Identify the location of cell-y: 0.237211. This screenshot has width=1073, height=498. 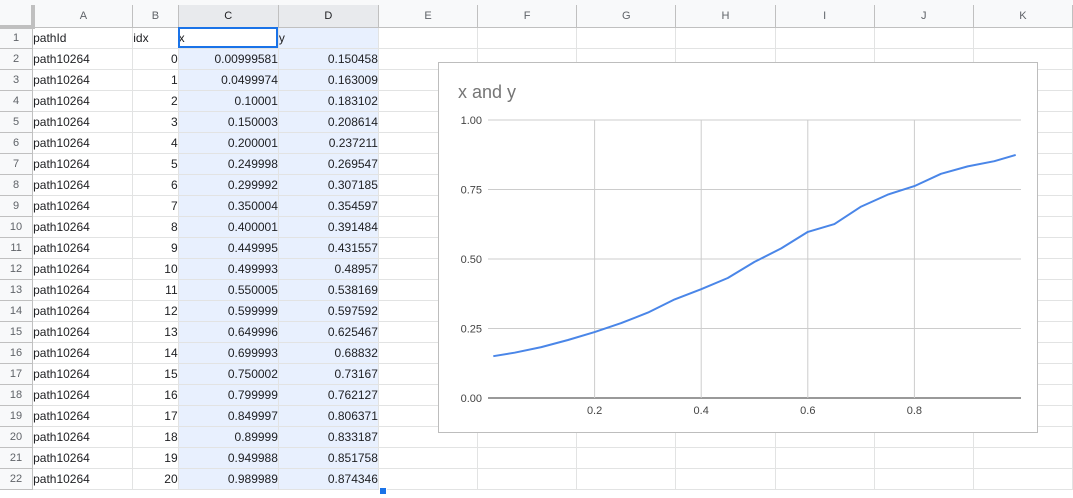
(328, 143).